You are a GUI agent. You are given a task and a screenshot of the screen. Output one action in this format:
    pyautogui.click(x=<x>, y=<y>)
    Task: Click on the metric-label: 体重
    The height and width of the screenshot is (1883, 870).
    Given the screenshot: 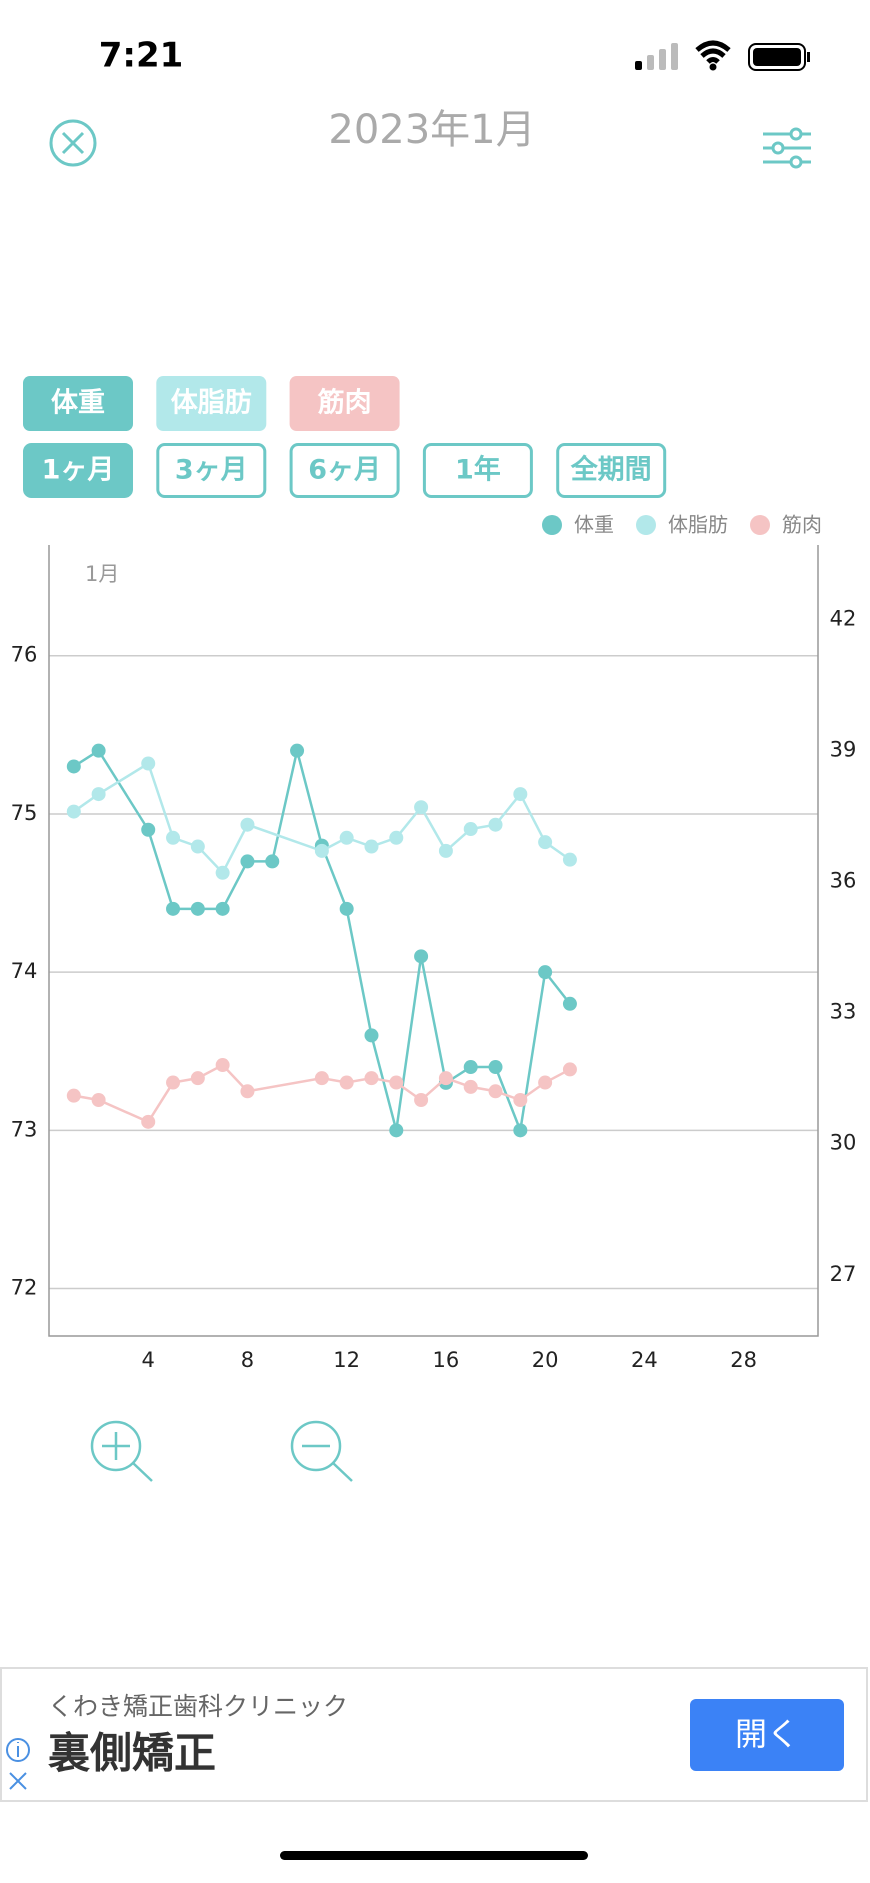 What is the action you would take?
    pyautogui.click(x=78, y=403)
    